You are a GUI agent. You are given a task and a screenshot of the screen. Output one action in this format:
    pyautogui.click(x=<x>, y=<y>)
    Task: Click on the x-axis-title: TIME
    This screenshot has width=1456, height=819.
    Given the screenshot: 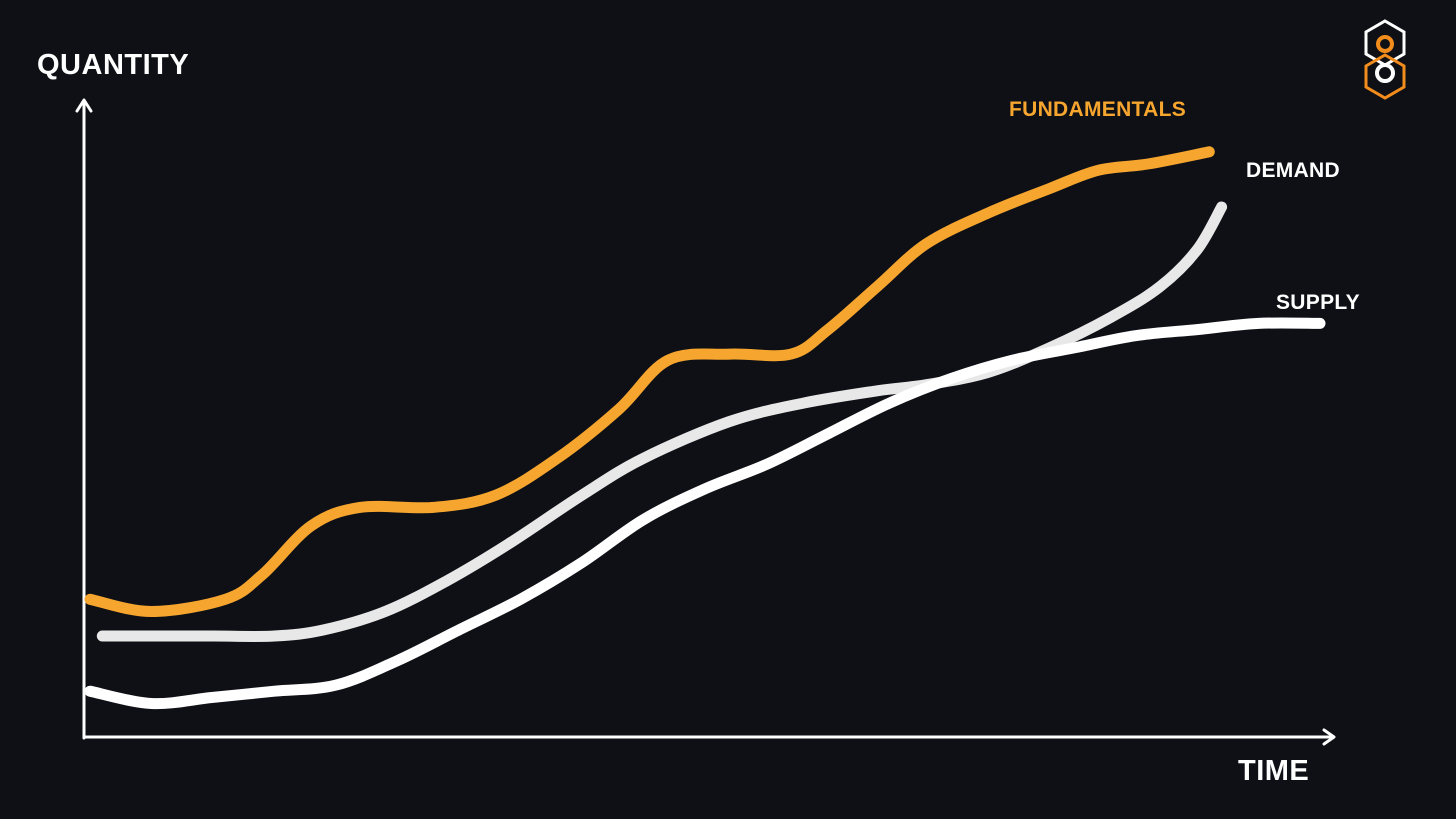 What is the action you would take?
    pyautogui.click(x=1273, y=771)
    